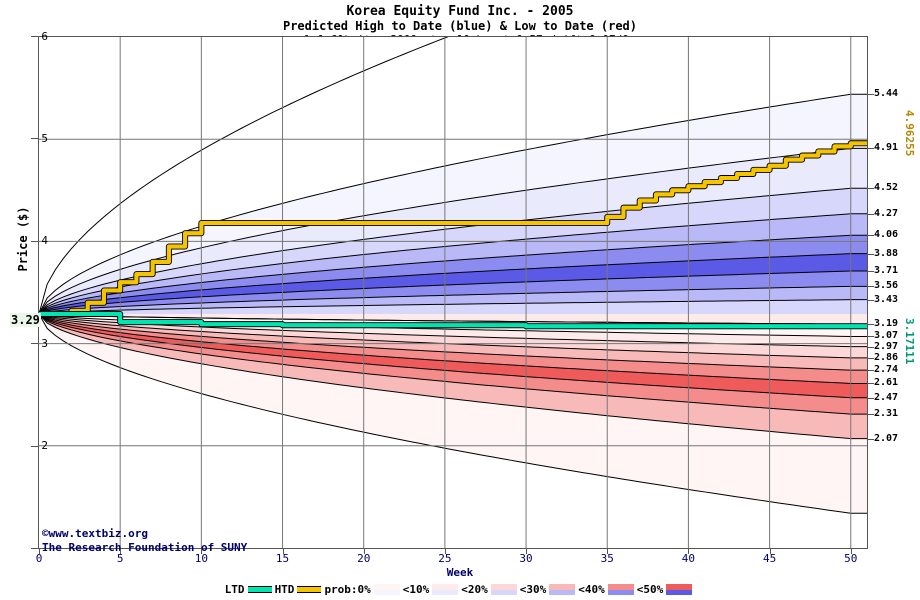  I want to click on legend-item-b20: <20%, so click(490, 589).